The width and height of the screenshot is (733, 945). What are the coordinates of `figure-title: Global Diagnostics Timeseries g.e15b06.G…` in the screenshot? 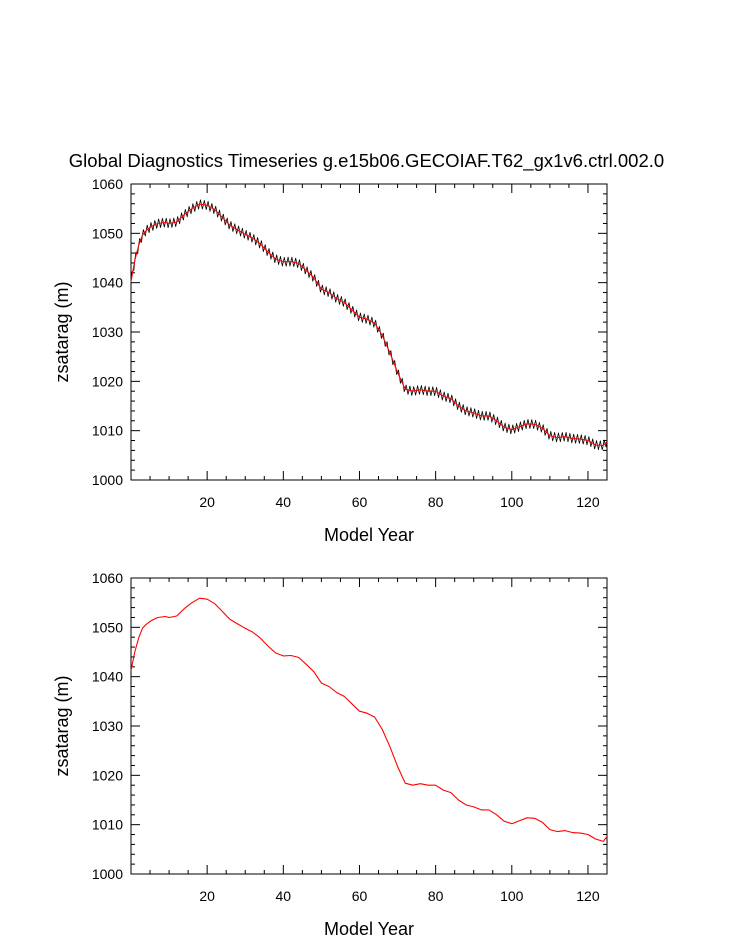 It's located at (366, 160).